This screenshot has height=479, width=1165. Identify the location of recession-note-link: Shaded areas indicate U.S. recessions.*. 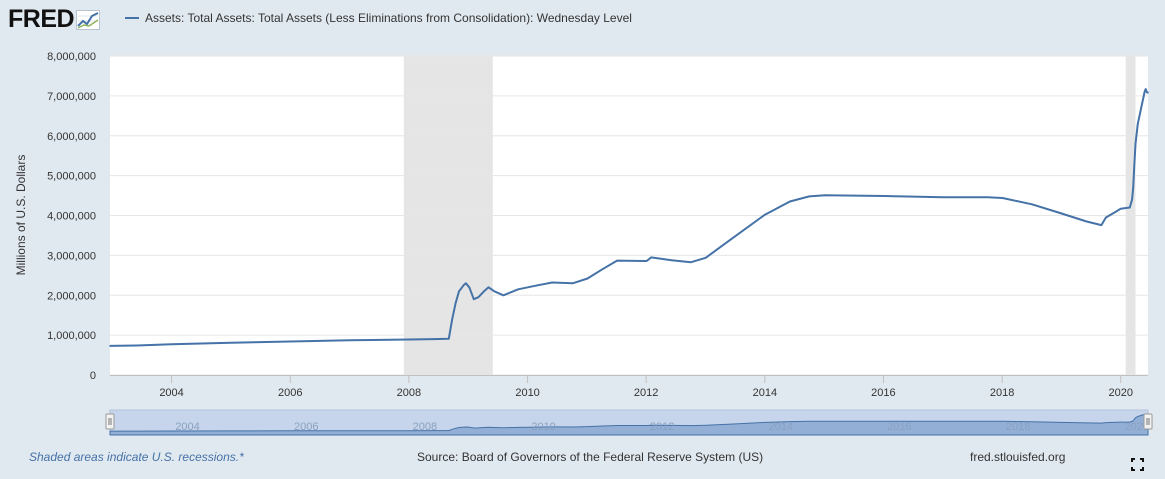
(136, 457).